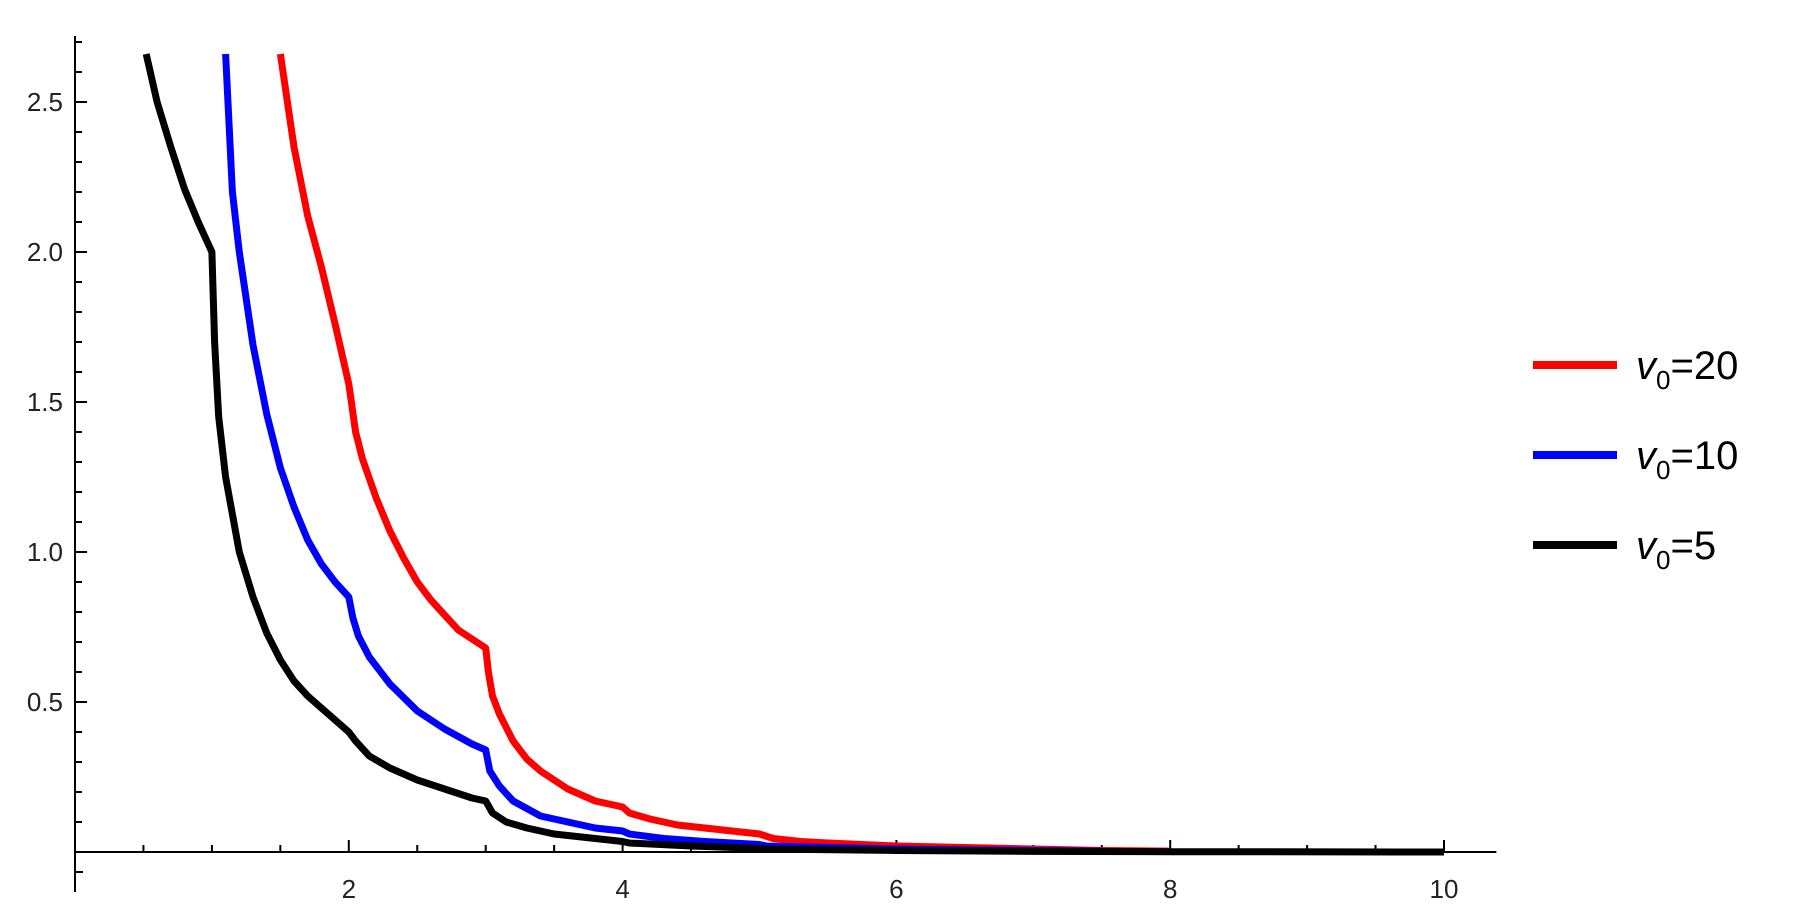  Describe the element at coordinates (1687, 369) in the screenshot. I see `legend-label: v0=20` at that location.